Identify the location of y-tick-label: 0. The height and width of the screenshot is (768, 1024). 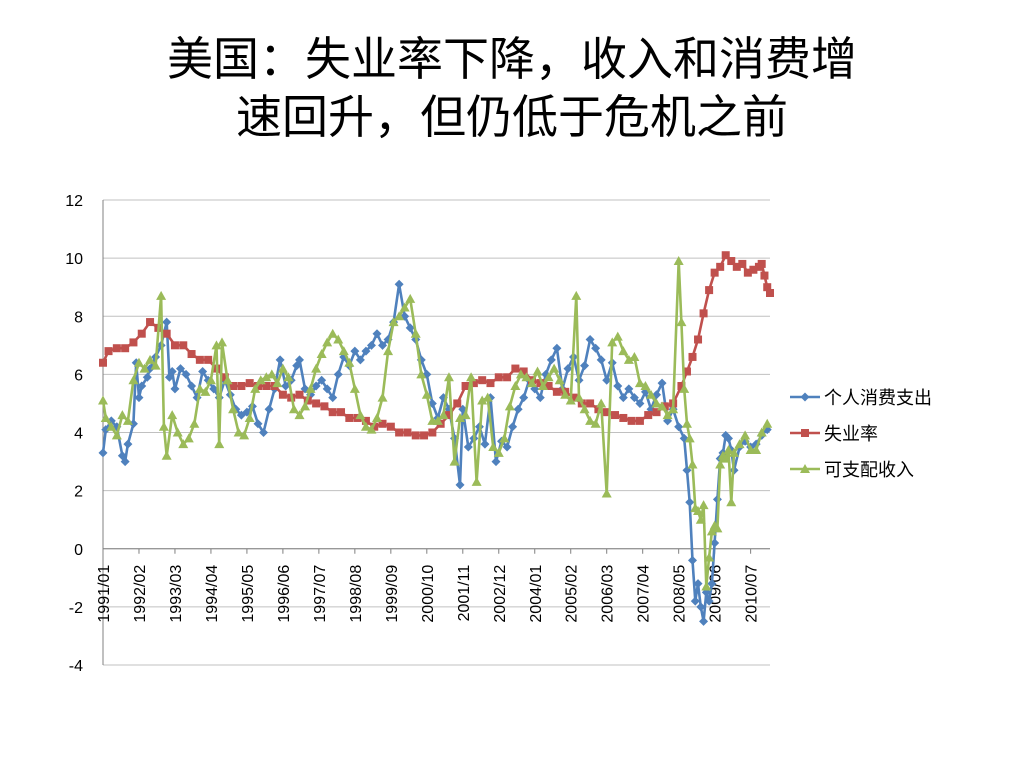
(78, 550).